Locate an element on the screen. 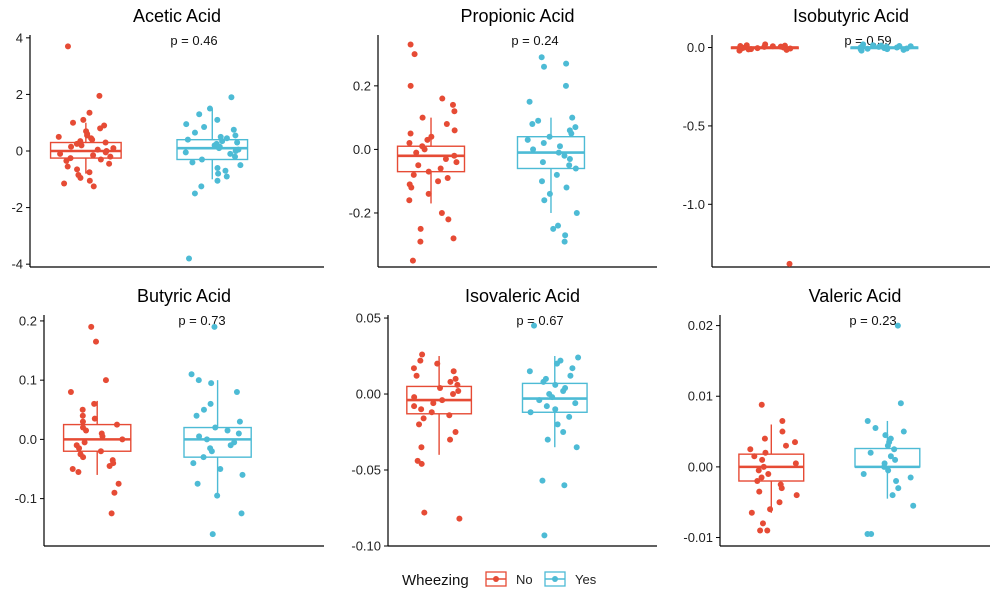 The width and height of the screenshot is (1000, 600). panel-title: Valeric Acid is located at coordinates (855, 296).